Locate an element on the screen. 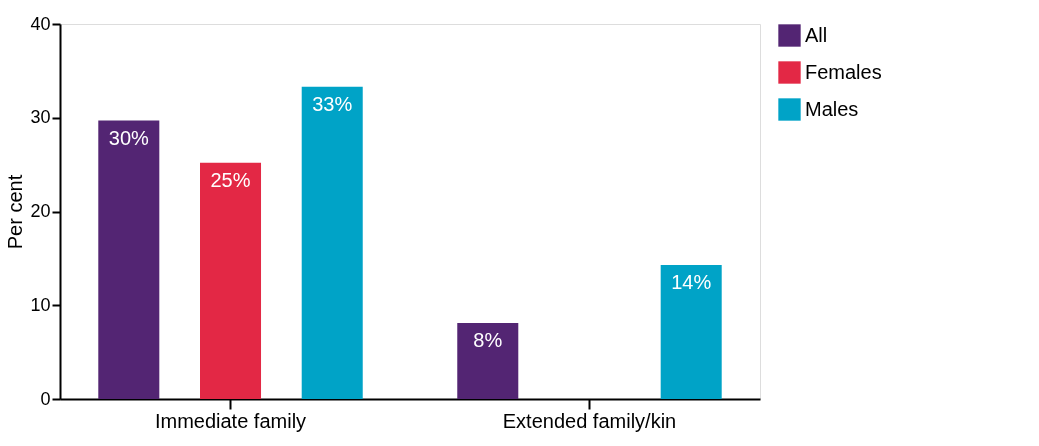 This screenshot has height=446, width=1039. y-tick-label: 20 is located at coordinates (40, 211).